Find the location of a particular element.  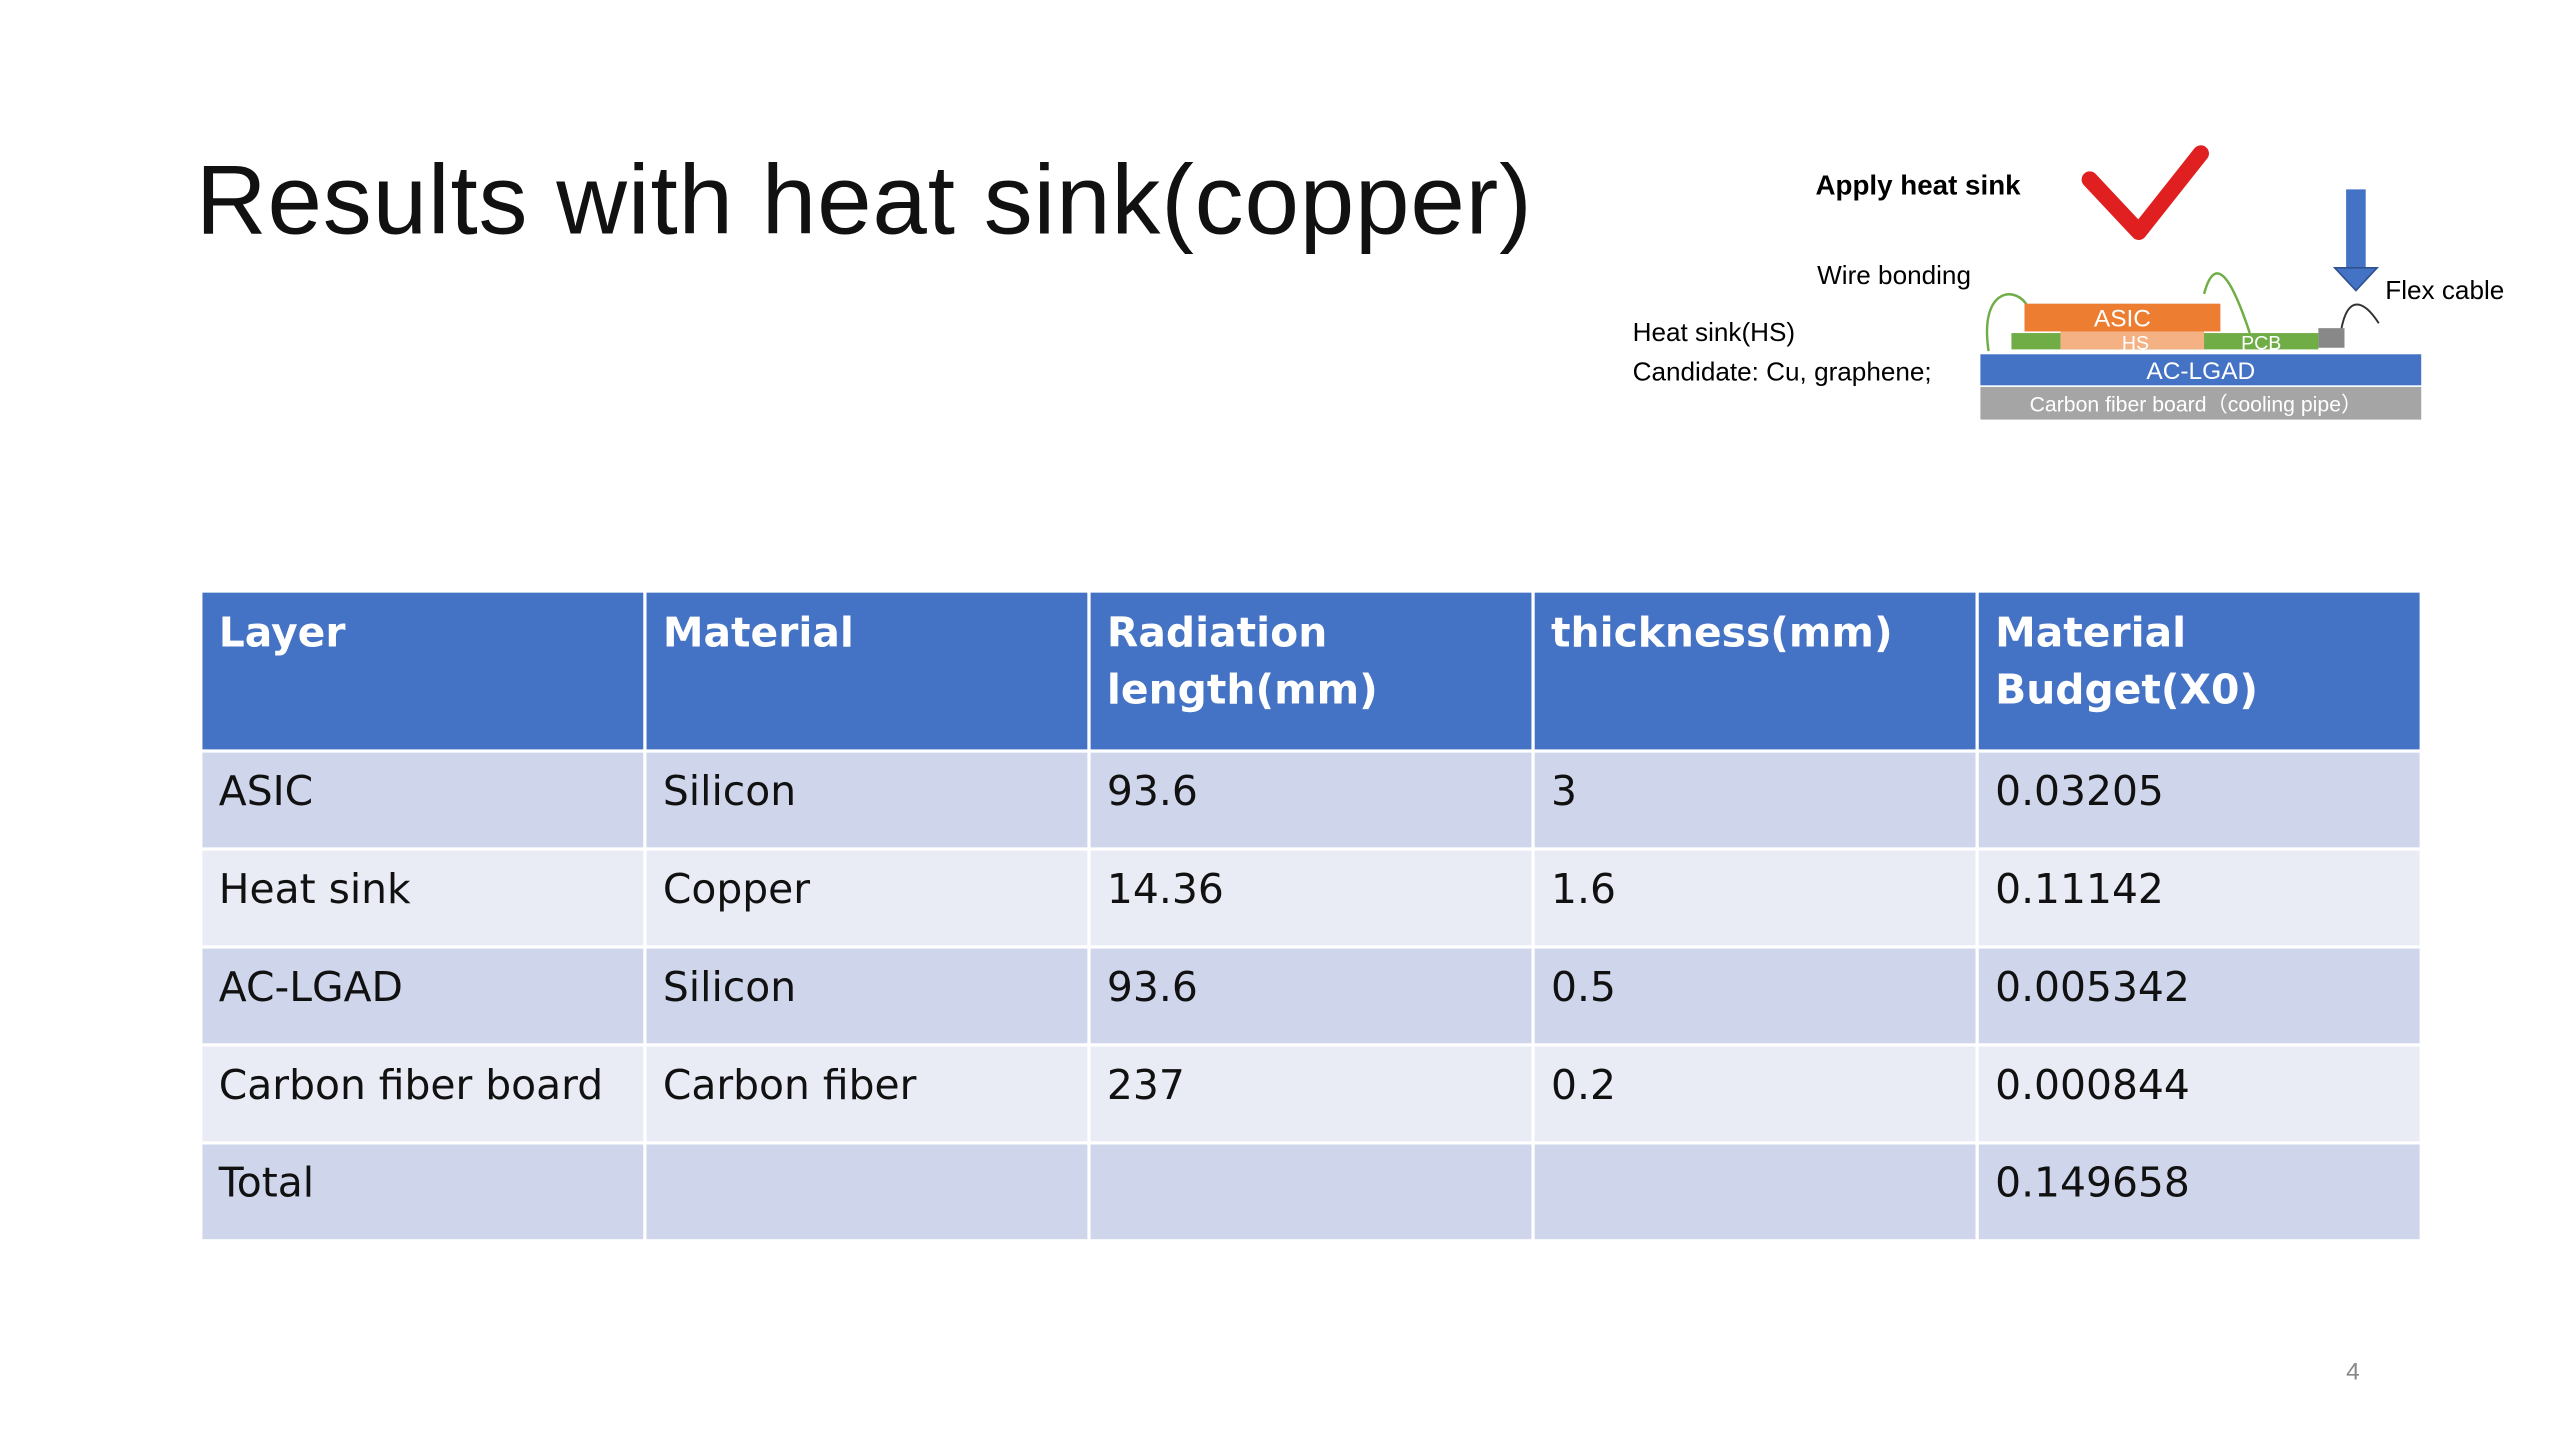

table-cell: 0.005342 is located at coordinates (2199, 996).